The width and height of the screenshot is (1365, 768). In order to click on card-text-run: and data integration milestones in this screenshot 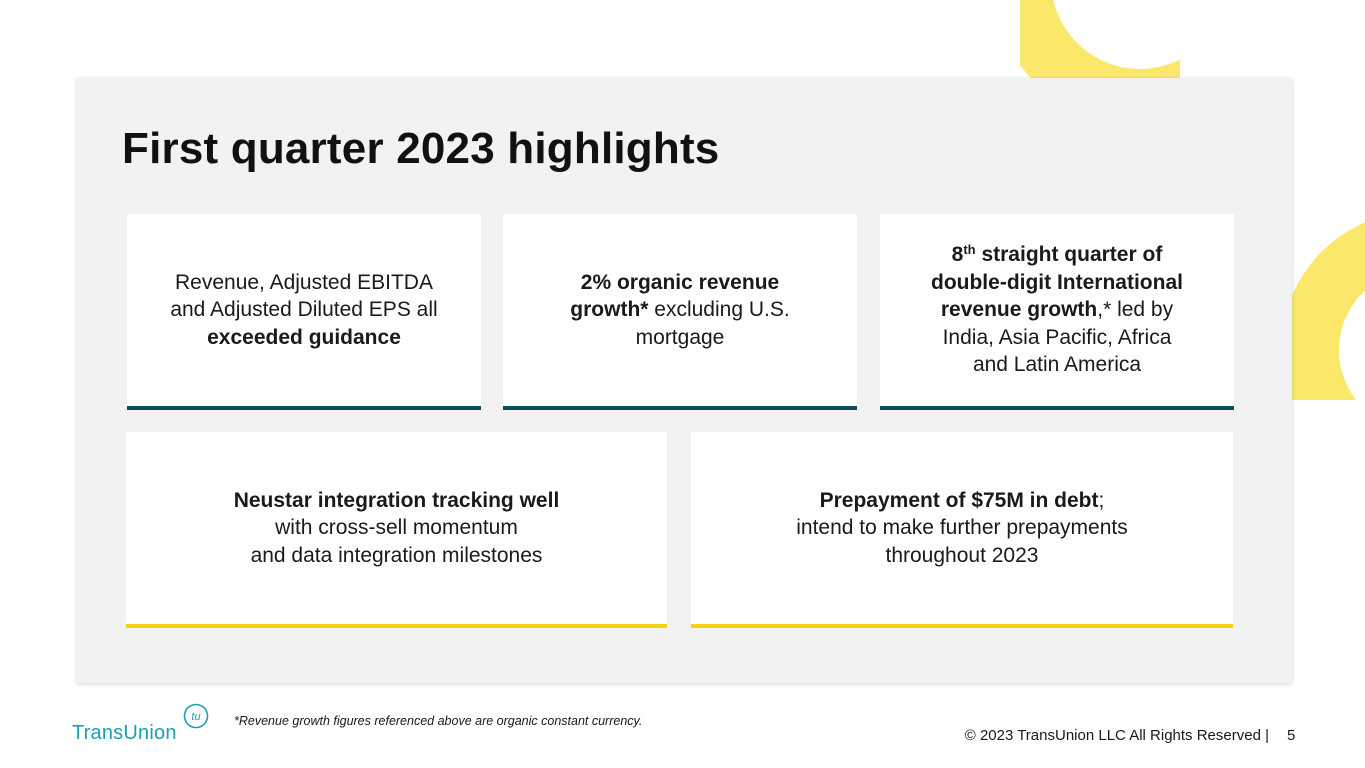, I will do `click(396, 555)`.